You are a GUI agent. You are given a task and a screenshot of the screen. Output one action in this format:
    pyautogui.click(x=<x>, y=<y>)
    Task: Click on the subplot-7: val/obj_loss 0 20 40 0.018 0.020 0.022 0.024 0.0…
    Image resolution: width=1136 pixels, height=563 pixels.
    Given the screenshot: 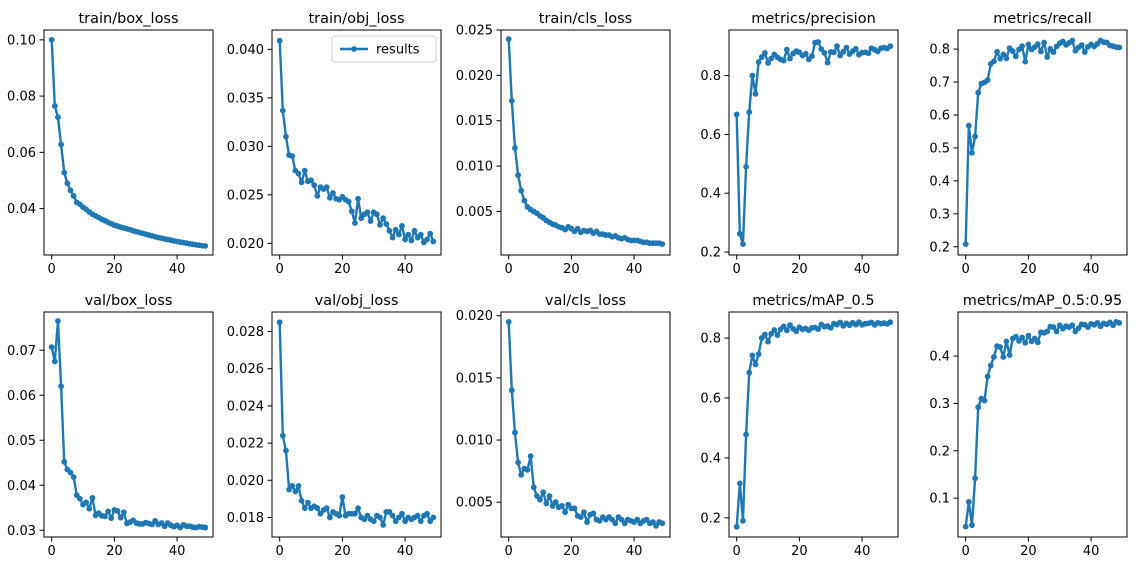 What is the action you would take?
    pyautogui.click(x=334, y=426)
    